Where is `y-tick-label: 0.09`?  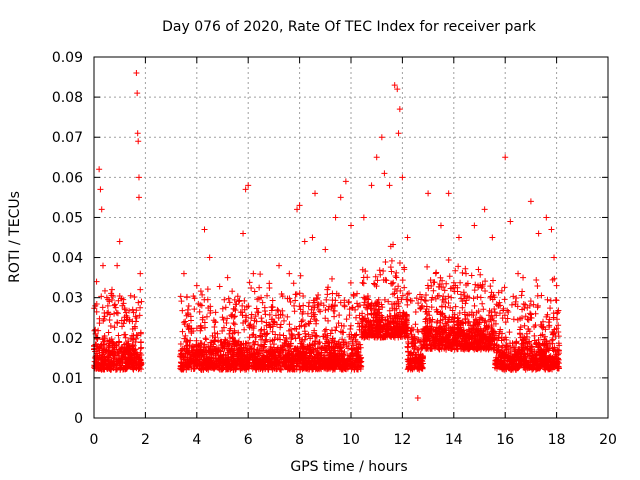
y-tick-label: 0.09 is located at coordinates (67, 58).